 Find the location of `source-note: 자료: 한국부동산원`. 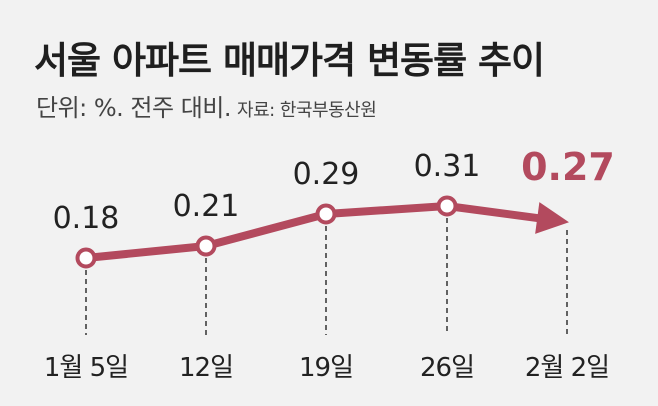

source-note: 자료: 한국부동산원 is located at coordinates (307, 110).